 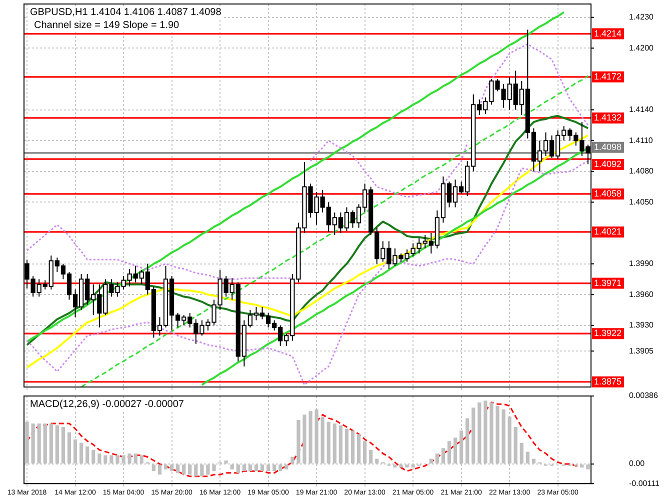 I want to click on y-tick-label: 1.3960, so click(x=641, y=294).